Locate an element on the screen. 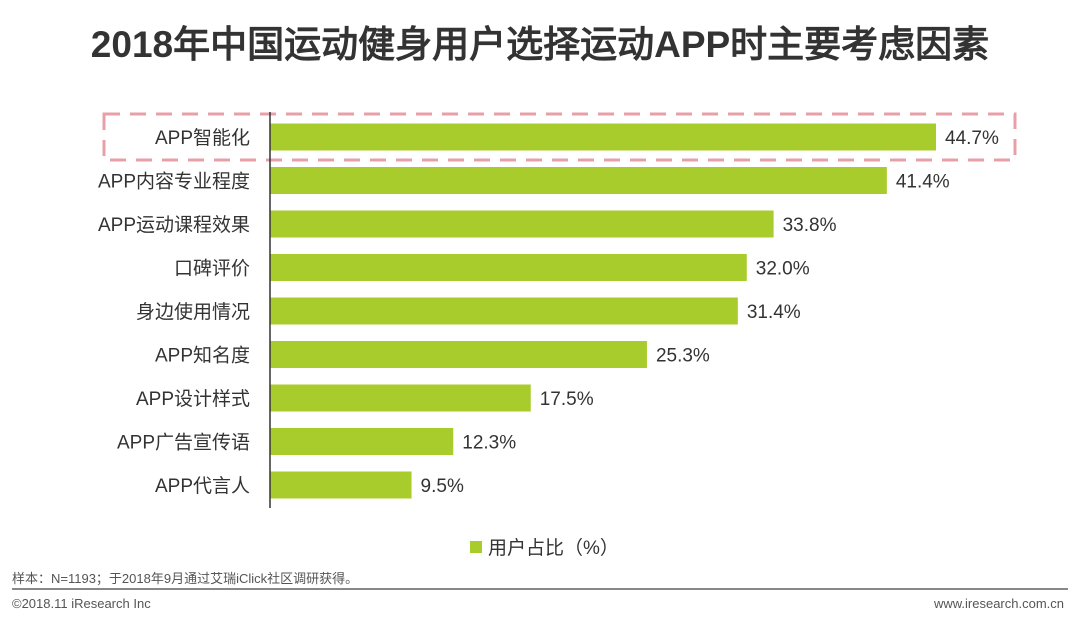 Image resolution: width=1080 pixels, height=620 pixels. value-label: 41.4% is located at coordinates (923, 182).